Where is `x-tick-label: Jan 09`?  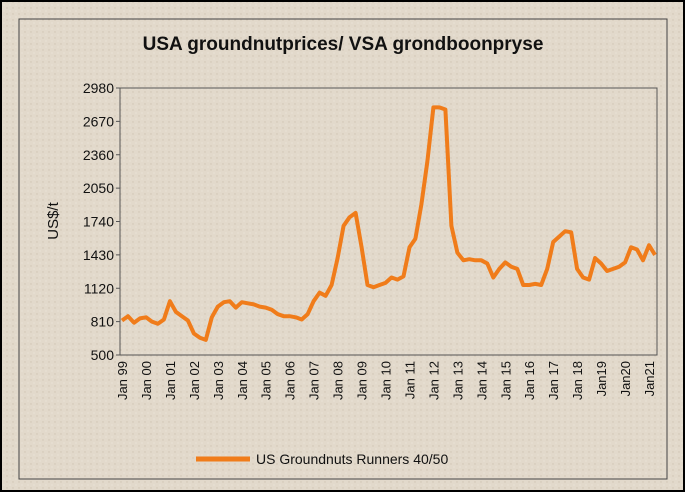 x-tick-label: Jan 09 is located at coordinates (362, 380).